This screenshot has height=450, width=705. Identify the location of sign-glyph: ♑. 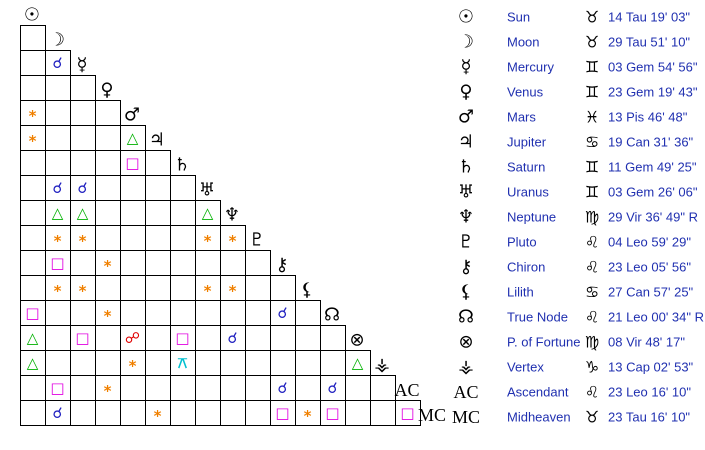
(592, 367).